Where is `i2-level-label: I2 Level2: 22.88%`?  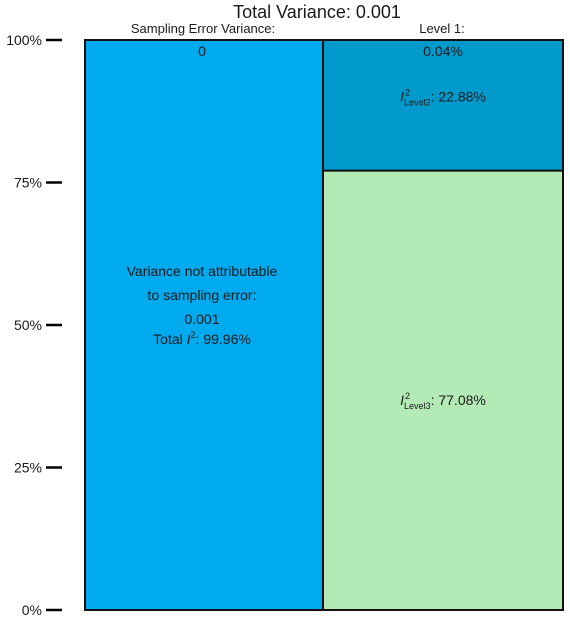
i2-level-label: I2 Level2: 22.88% is located at coordinates (443, 97).